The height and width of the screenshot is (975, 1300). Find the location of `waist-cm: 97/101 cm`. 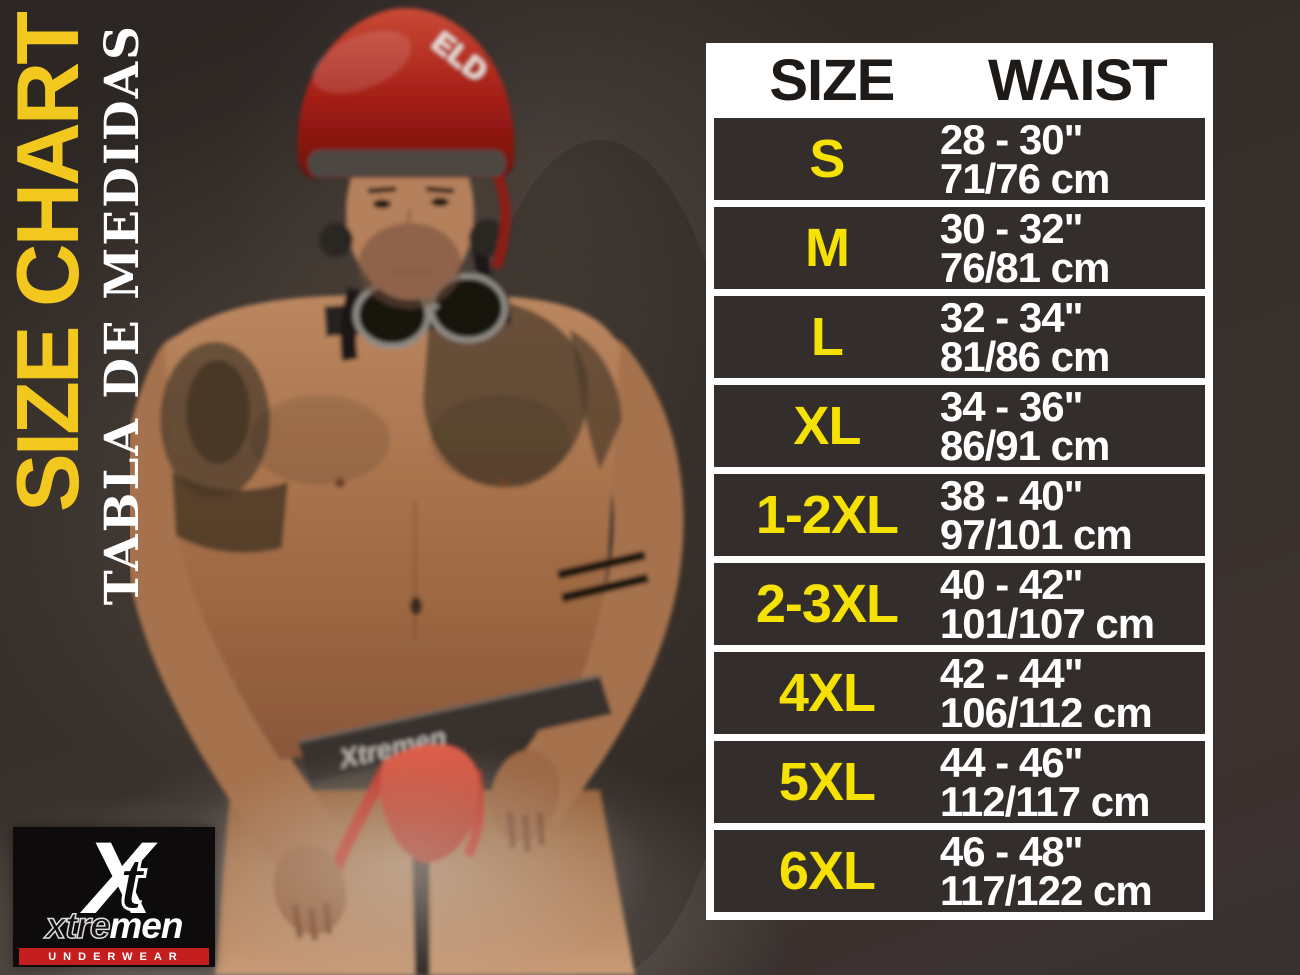

waist-cm: 97/101 cm is located at coordinates (1036, 534).